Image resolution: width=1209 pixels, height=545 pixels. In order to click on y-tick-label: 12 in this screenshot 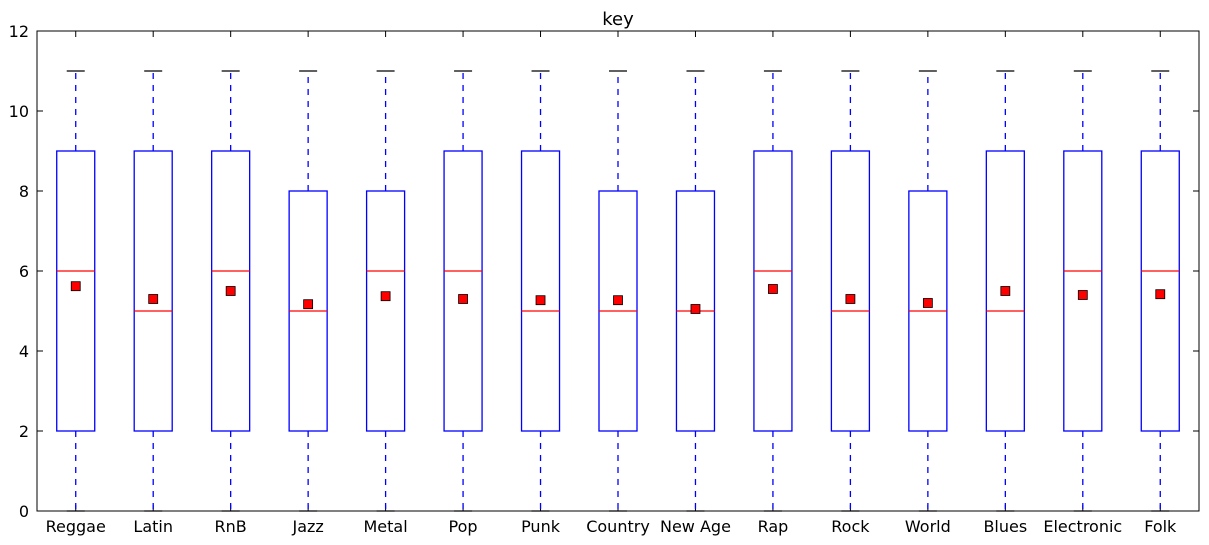, I will do `click(19, 31)`.